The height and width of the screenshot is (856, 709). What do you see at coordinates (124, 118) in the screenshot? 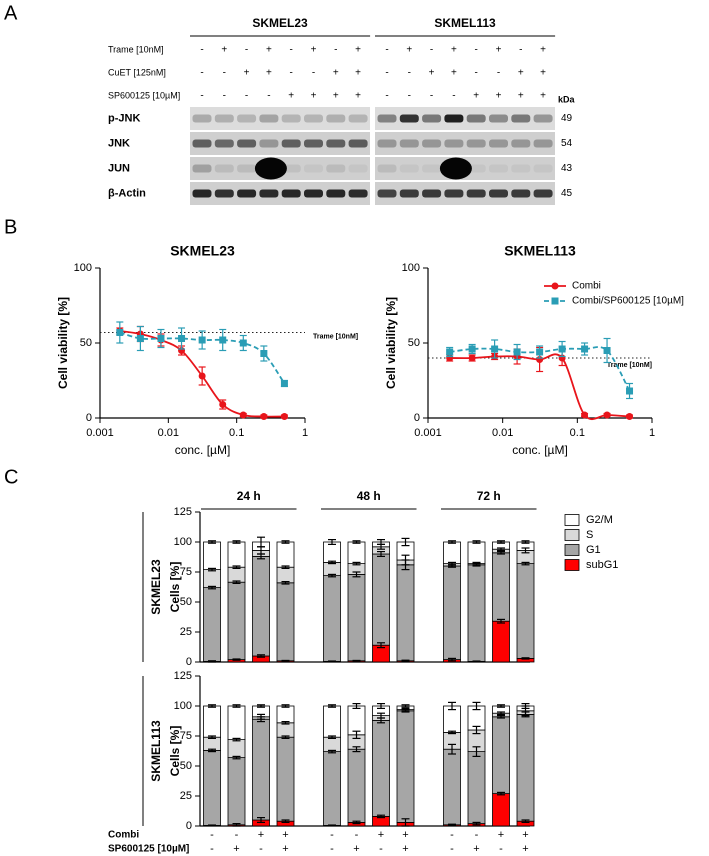
I see `blot-row-label: p-JNK` at bounding box center [124, 118].